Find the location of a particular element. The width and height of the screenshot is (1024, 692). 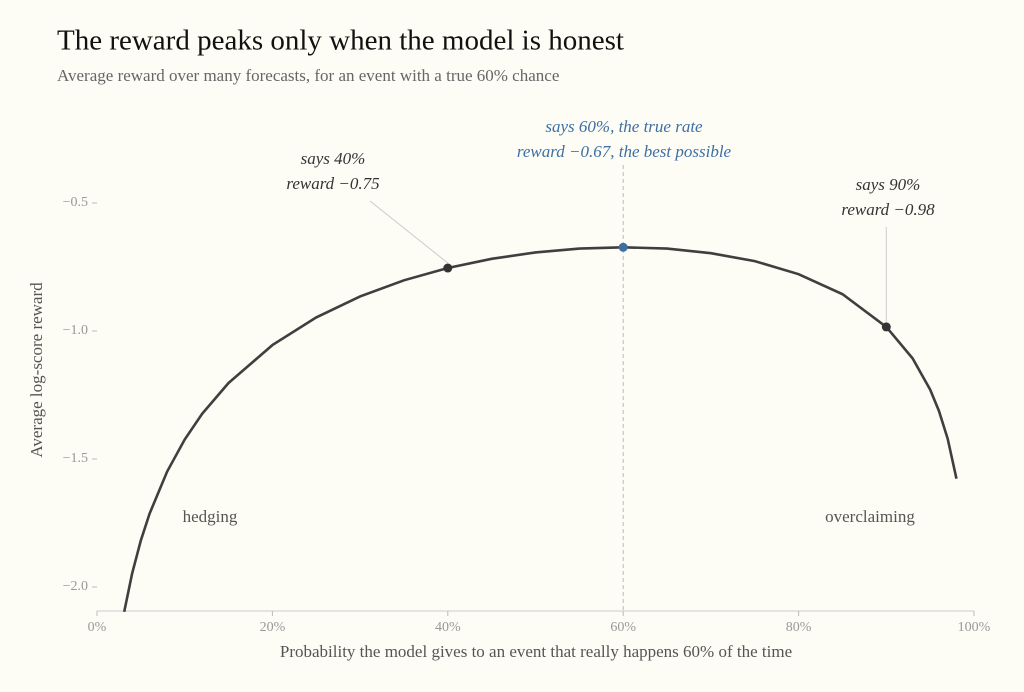

y-tick-label: −0.5 is located at coordinates (75, 202).